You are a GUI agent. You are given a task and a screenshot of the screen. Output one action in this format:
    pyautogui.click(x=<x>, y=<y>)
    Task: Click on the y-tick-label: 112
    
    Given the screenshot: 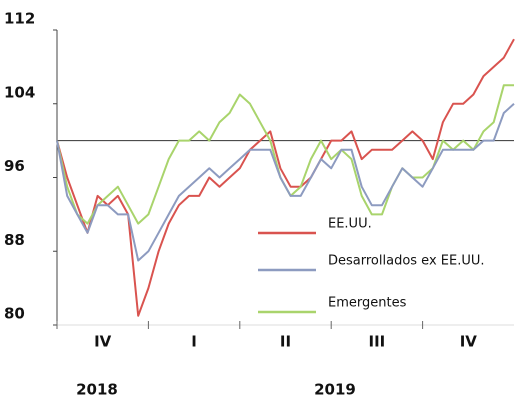 What is the action you would take?
    pyautogui.click(x=19, y=19)
    